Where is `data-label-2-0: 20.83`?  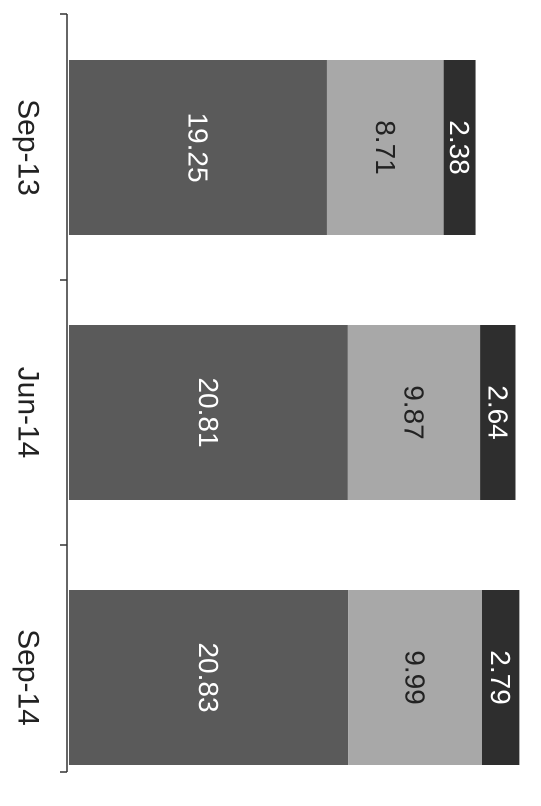
data-label-2-0: 20.83 is located at coordinates (208, 677).